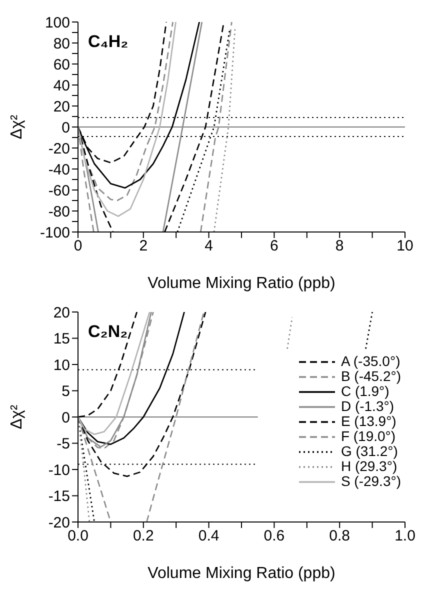 The width and height of the screenshot is (425, 602). Describe the element at coordinates (57, 23) in the screenshot. I see `y-tick-label: 100` at that location.